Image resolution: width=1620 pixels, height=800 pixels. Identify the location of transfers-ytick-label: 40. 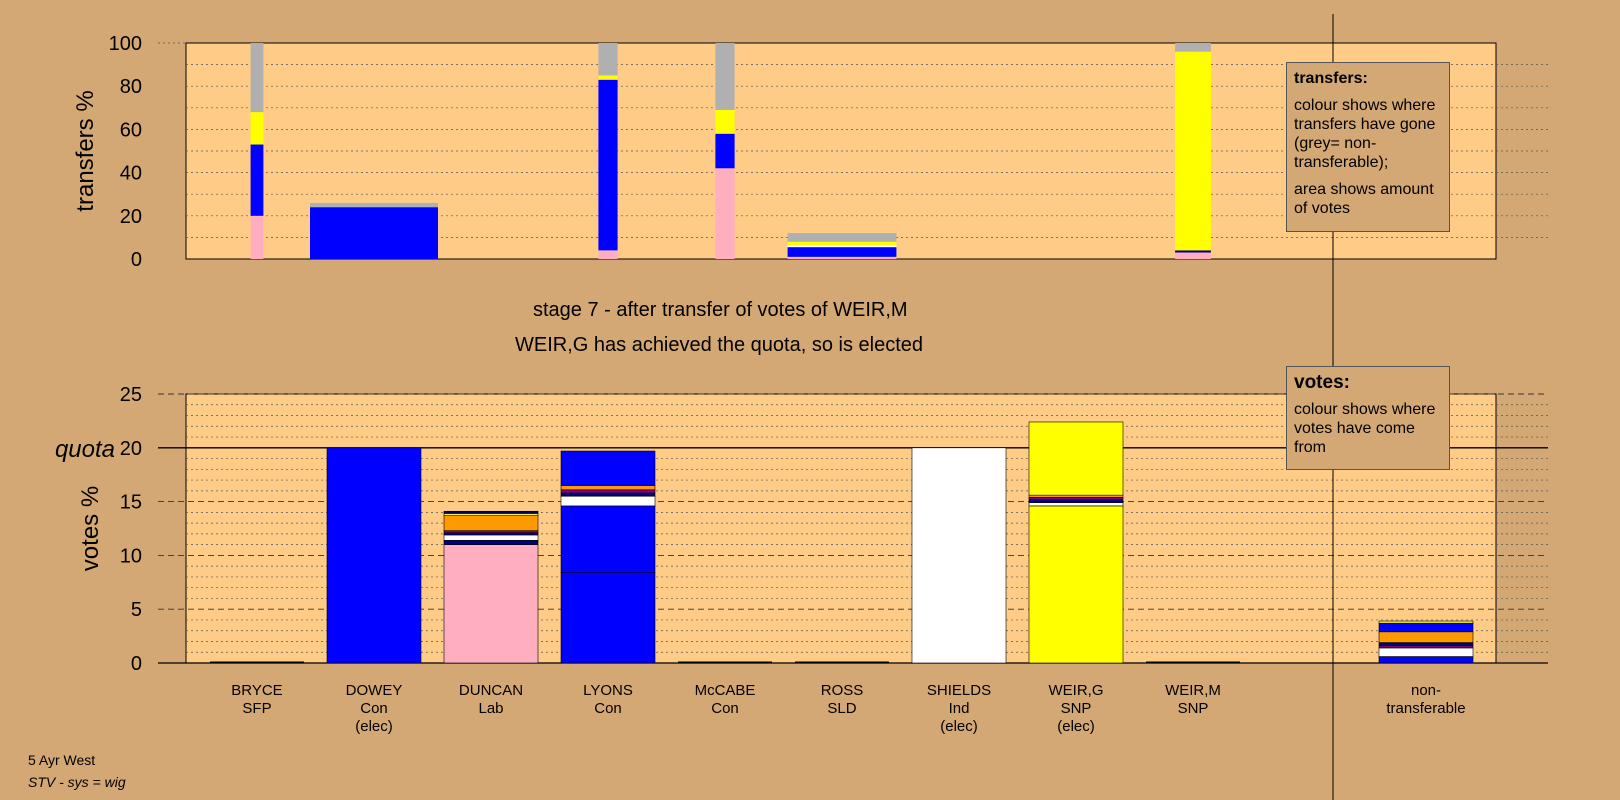
(131, 174).